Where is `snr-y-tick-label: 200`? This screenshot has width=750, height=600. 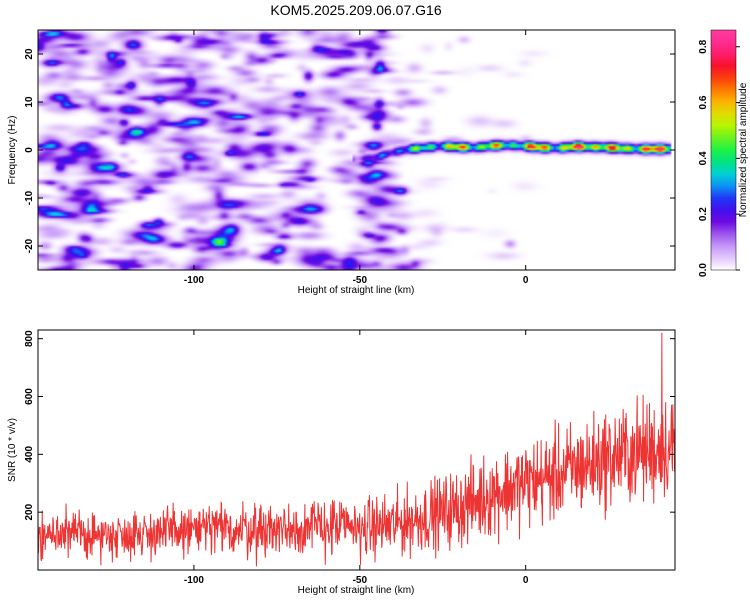 snr-y-tick-label: 200 is located at coordinates (29, 511).